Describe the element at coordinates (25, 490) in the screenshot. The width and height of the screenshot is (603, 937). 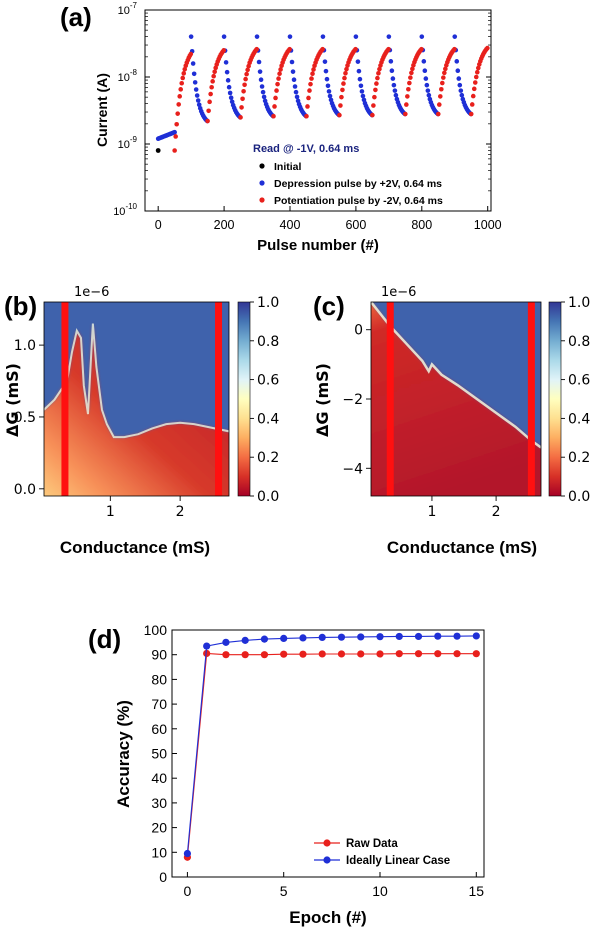
I see `panel-b-ytick-label: 0.0` at that location.